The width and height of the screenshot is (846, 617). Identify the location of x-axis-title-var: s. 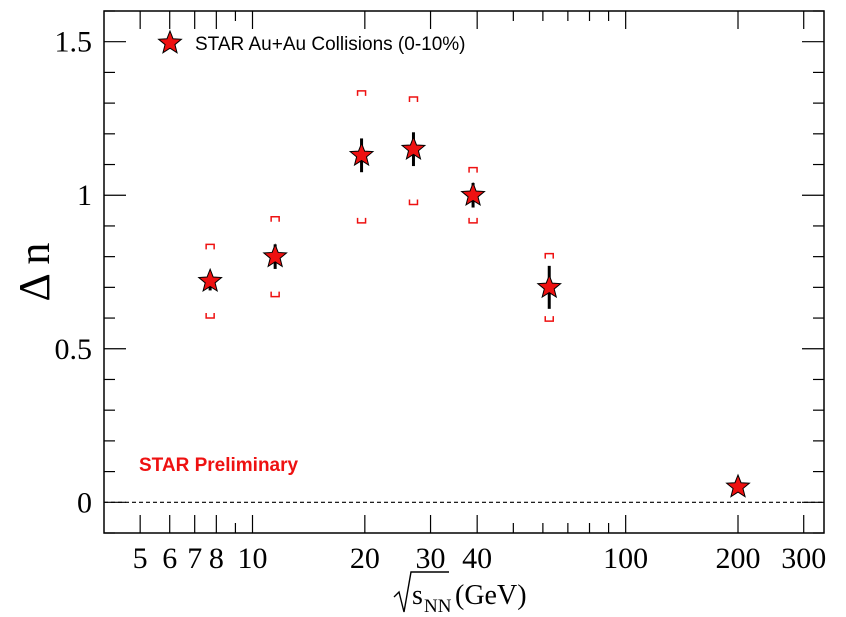
(417, 595).